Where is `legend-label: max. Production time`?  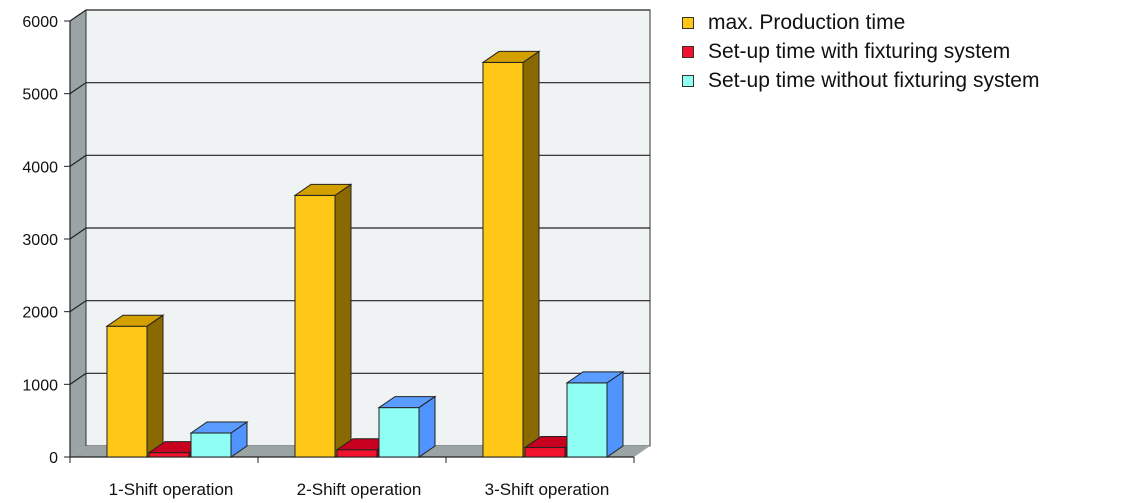
legend-label: max. Production time is located at coordinates (807, 22).